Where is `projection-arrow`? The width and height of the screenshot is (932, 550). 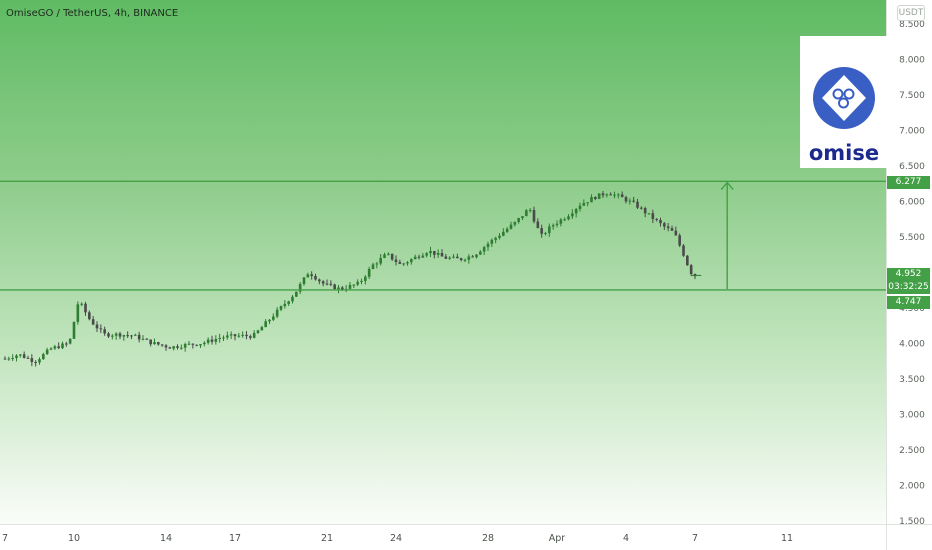 projection-arrow is located at coordinates (727, 235).